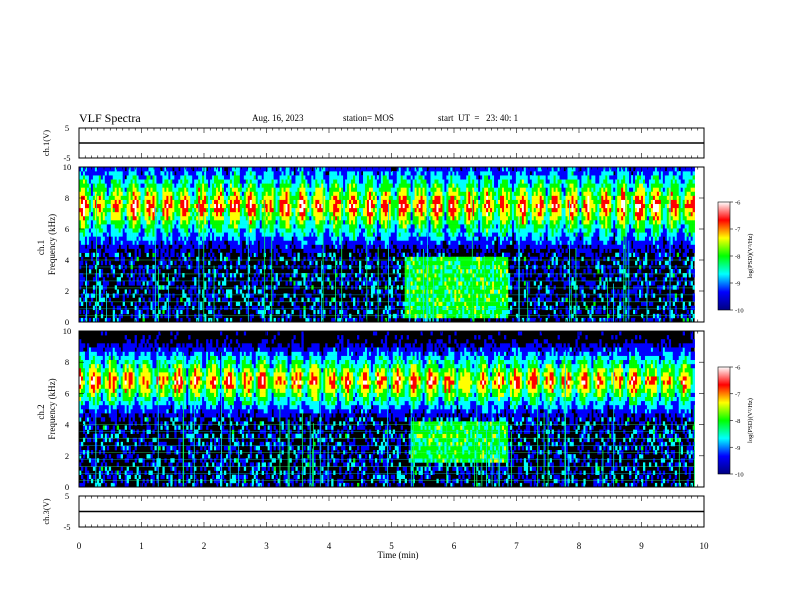 This screenshot has height=612, width=792. Describe the element at coordinates (391, 546) in the screenshot. I see `xtick-label: 5` at that location.